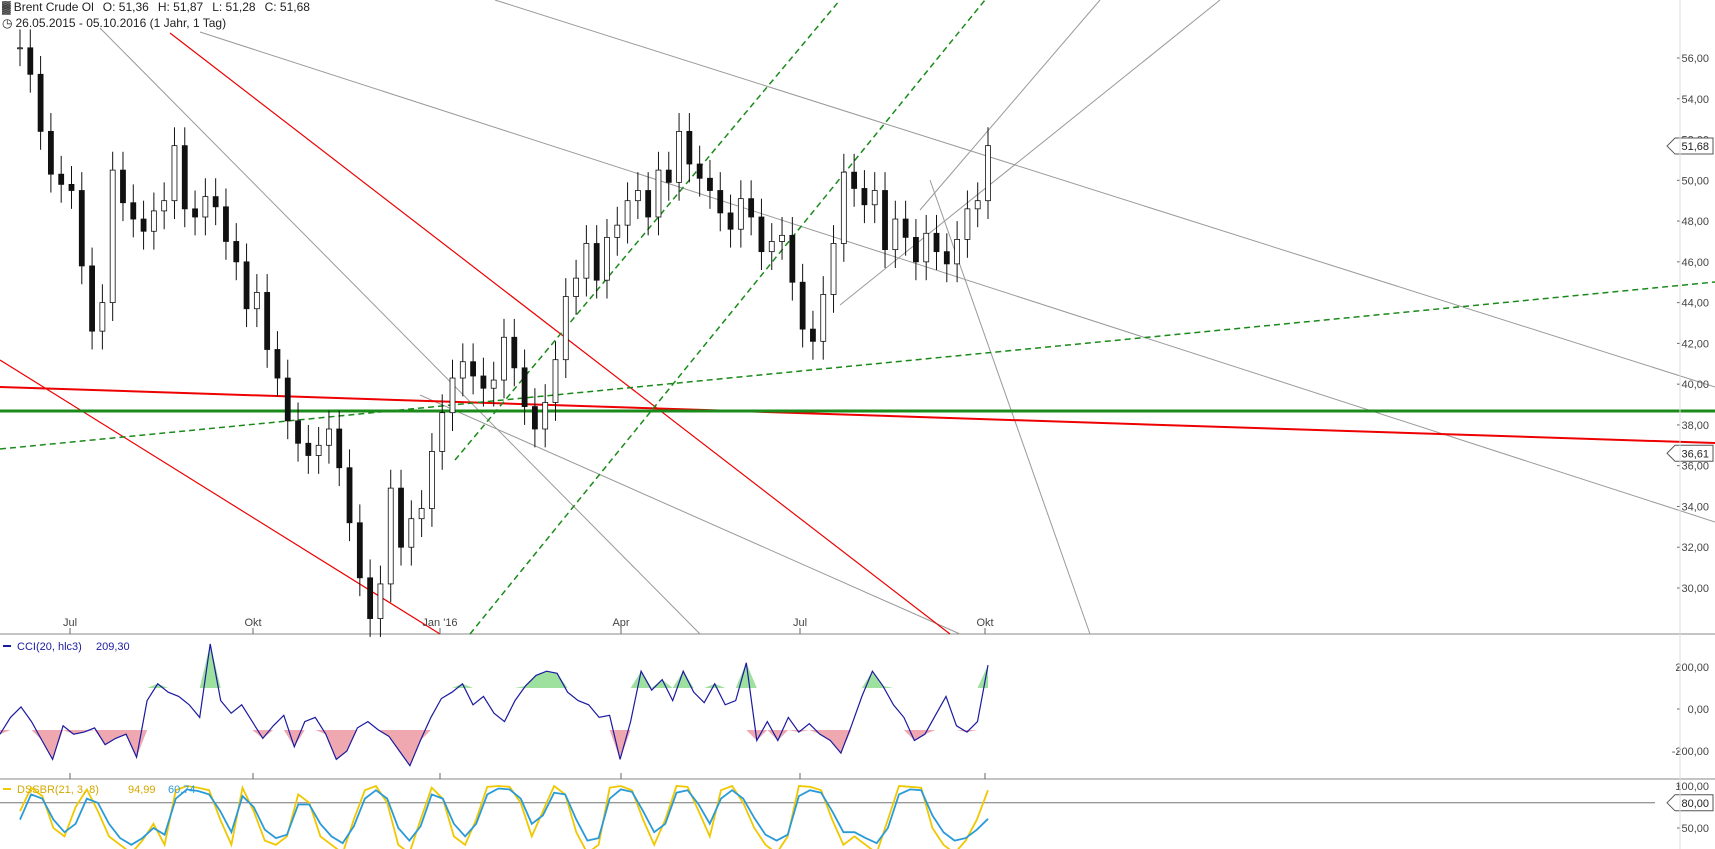 This screenshot has height=849, width=1715. What do you see at coordinates (1690, 752) in the screenshot?
I see `cci-tick-label: -200,00` at bounding box center [1690, 752].